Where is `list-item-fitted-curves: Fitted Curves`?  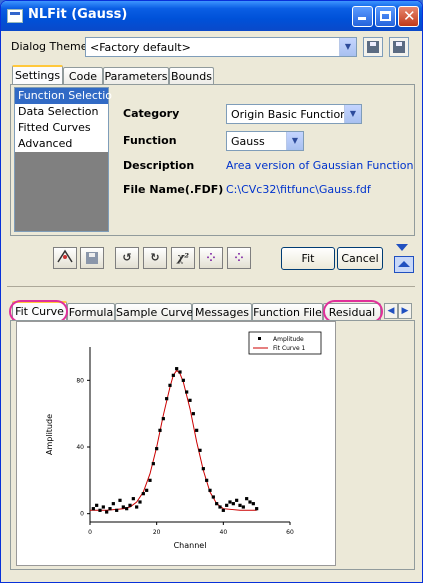
list-item-fitted-curves: Fitted Curves is located at coordinates (61, 128).